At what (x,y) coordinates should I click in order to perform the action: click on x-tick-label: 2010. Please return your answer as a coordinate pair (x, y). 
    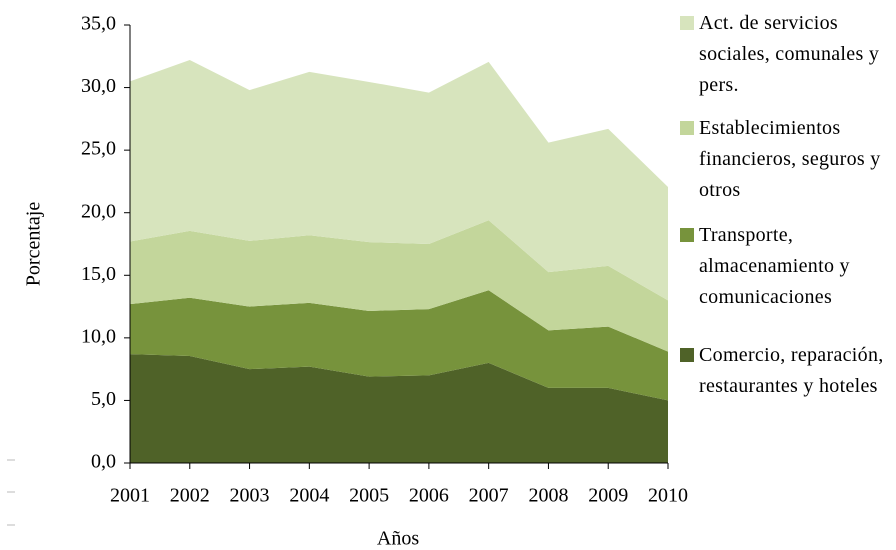
    Looking at the image, I should click on (668, 496).